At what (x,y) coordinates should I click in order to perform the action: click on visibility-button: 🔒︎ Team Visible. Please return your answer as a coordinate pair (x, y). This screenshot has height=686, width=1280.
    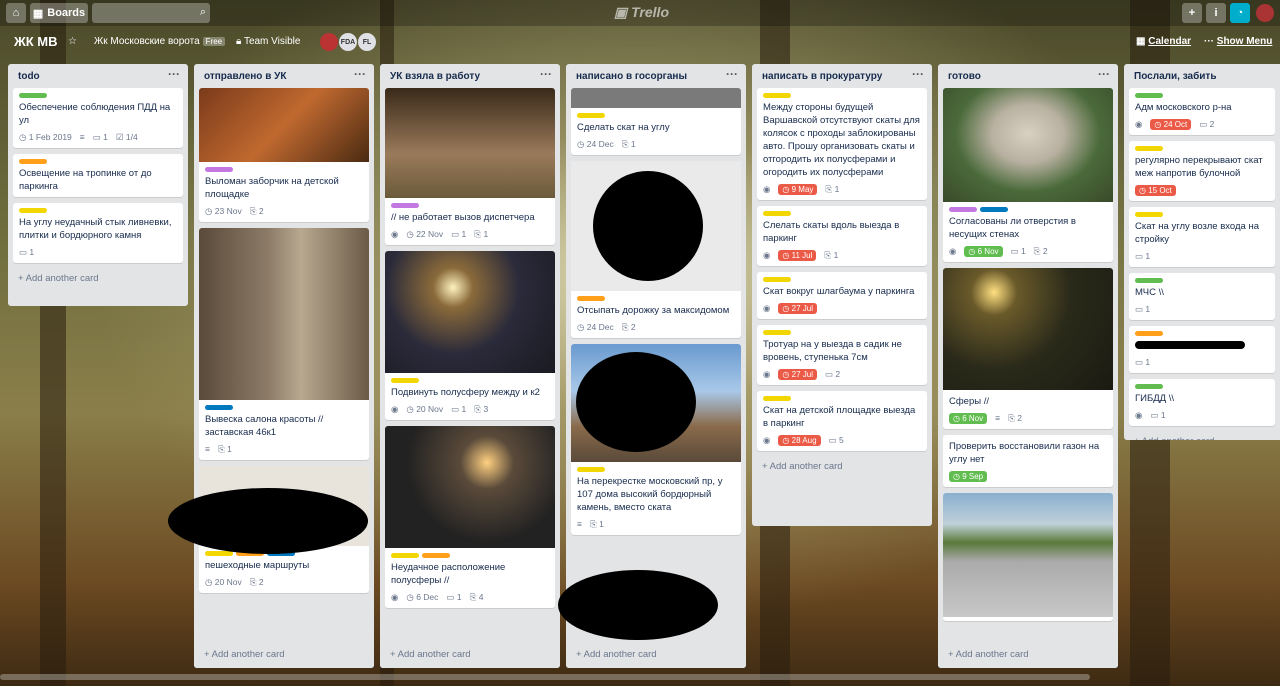
    Looking at the image, I should click on (268, 41).